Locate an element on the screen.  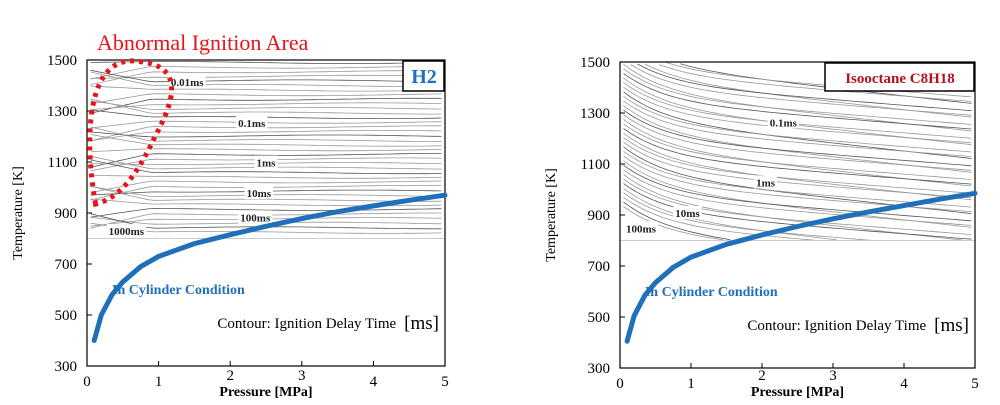
contour-unit: [ms] is located at coordinates (951, 325).